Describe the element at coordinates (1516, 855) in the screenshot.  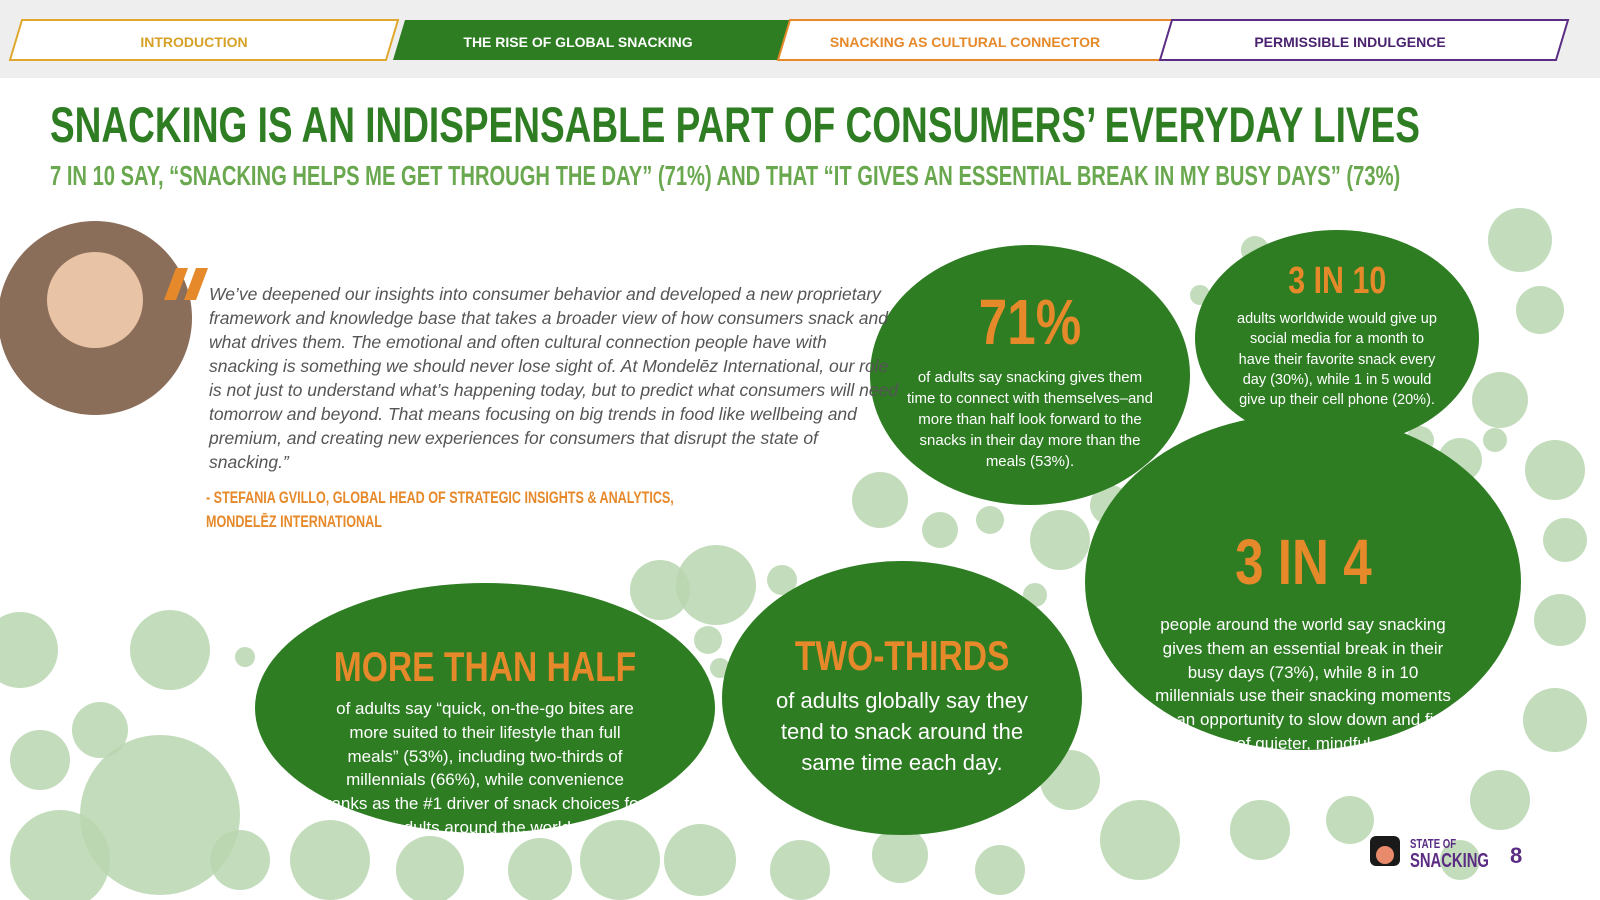
I see `page-number: 8` at that location.